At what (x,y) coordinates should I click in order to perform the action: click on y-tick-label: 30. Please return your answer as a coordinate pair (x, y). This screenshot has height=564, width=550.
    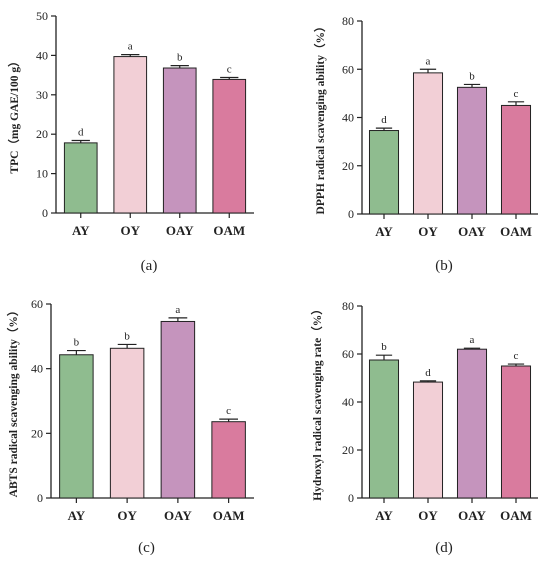
    Looking at the image, I should click on (42, 95).